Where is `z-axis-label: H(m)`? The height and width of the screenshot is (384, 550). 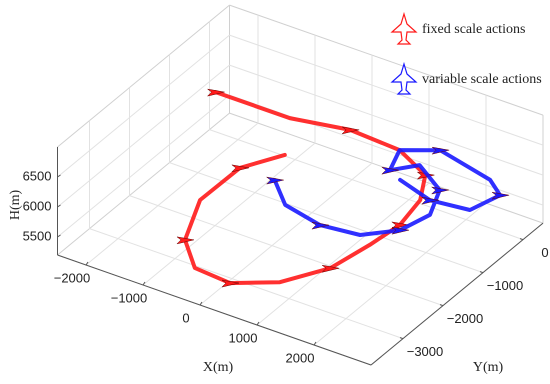 z-axis-label: H(m) is located at coordinates (15, 205).